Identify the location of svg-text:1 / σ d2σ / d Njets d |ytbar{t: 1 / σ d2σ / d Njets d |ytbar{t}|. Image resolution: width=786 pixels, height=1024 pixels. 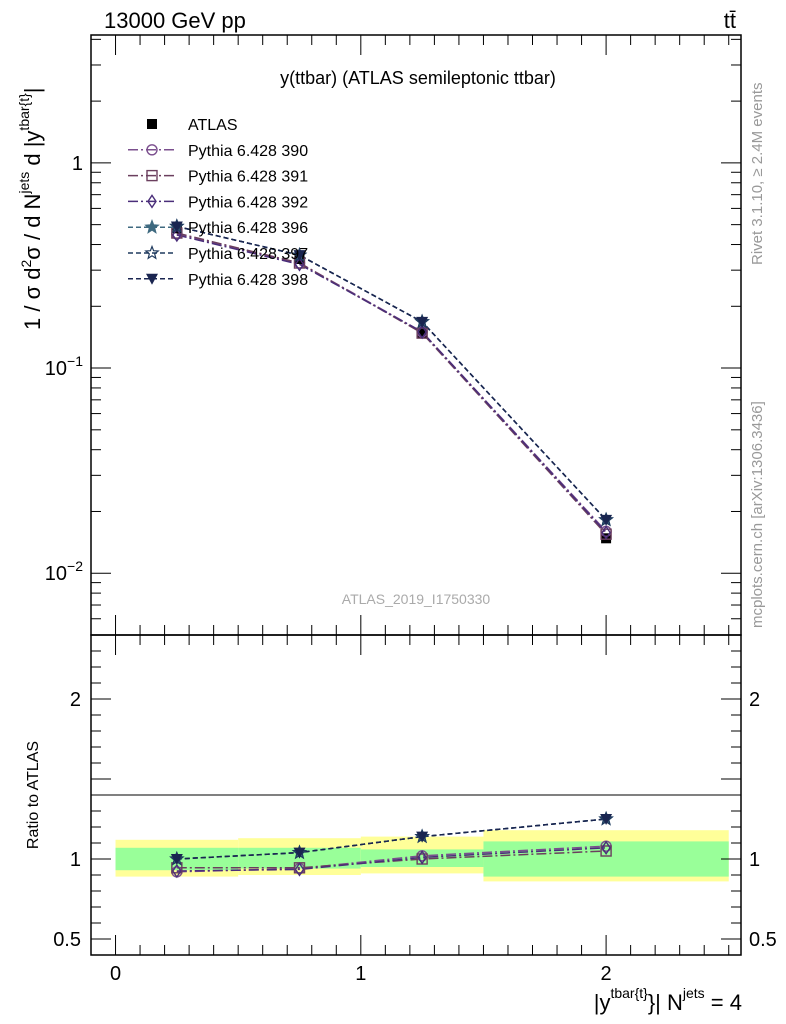
(30, 208).